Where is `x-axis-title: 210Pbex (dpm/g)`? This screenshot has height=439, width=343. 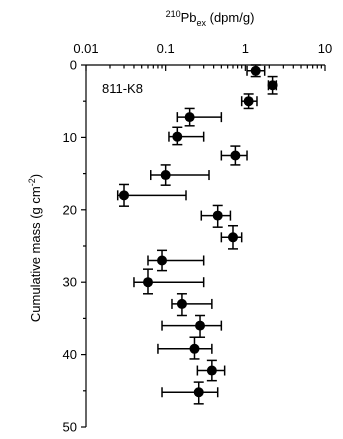
x-axis-title: 210Pbex (dpm/g) is located at coordinates (210, 18).